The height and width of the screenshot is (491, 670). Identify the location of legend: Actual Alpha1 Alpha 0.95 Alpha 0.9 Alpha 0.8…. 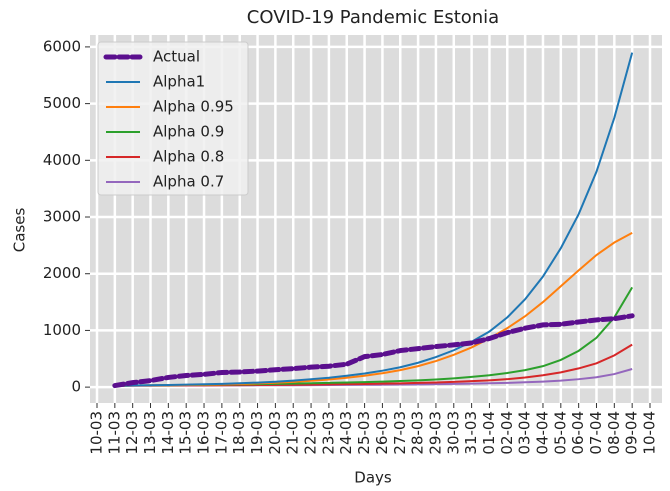
(173, 118).